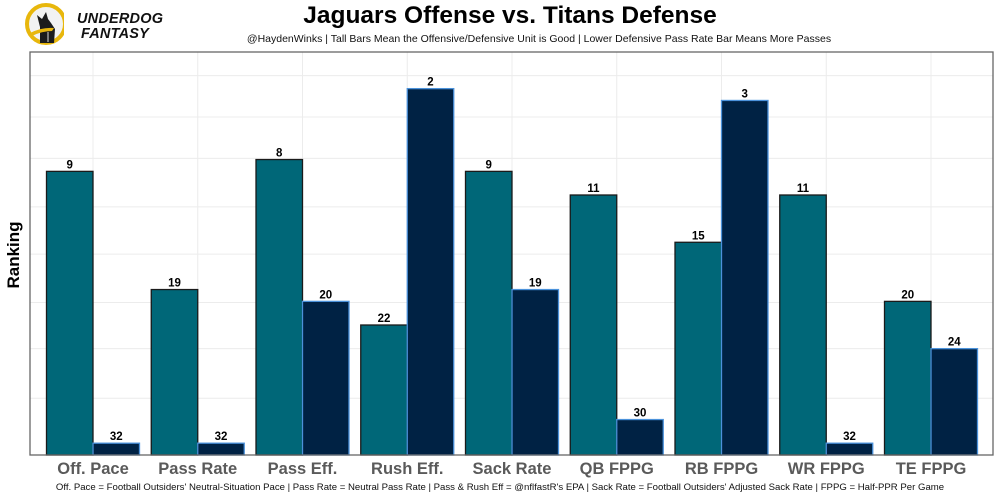 The height and width of the screenshot is (500, 1000). Describe the element at coordinates (698, 236) in the screenshot. I see `offense-rank-label: 15` at that location.